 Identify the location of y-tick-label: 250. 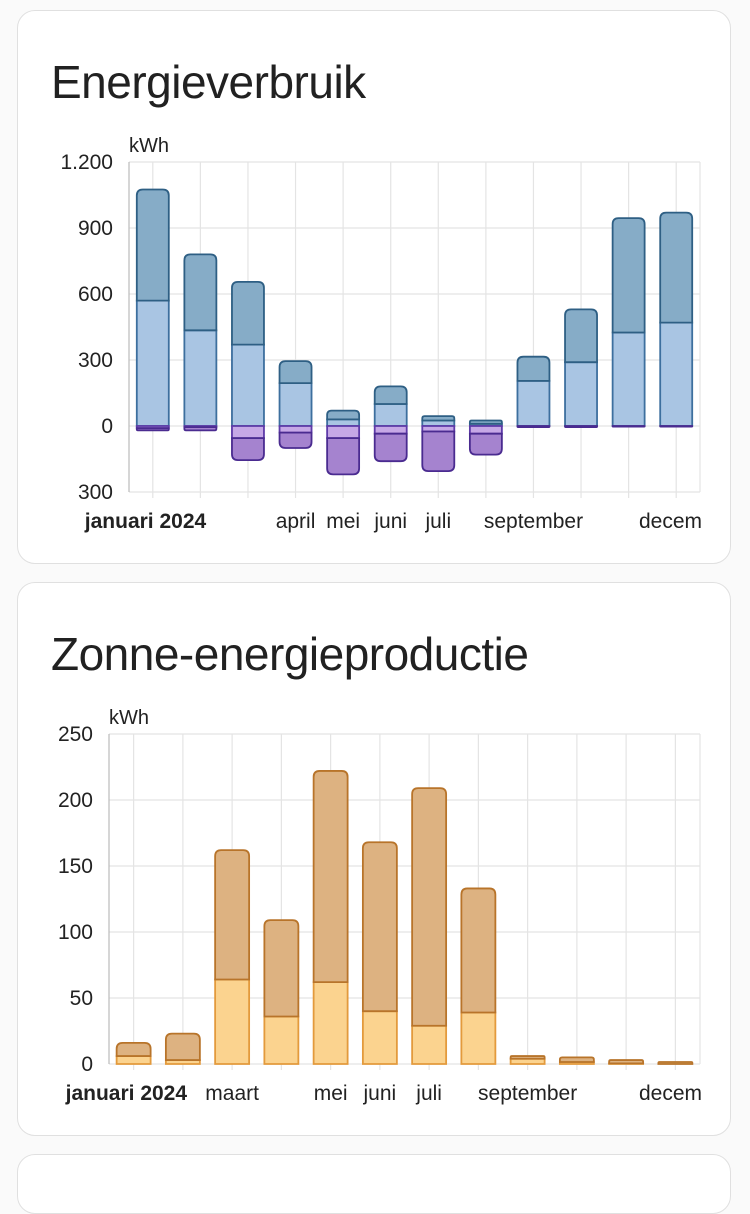
(75, 734).